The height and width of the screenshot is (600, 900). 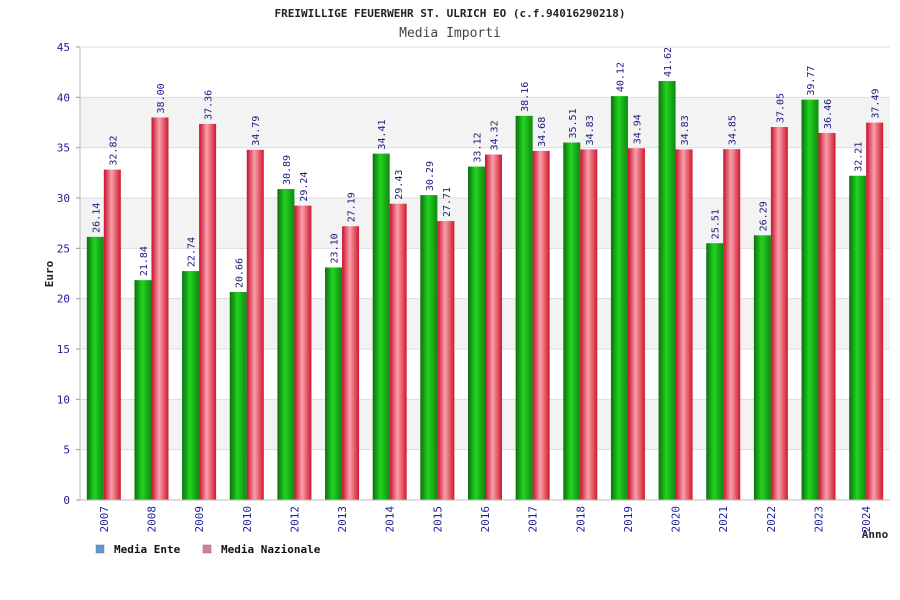 What do you see at coordinates (334, 383) in the screenshot?
I see `bar-media-ente-2013` at bounding box center [334, 383].